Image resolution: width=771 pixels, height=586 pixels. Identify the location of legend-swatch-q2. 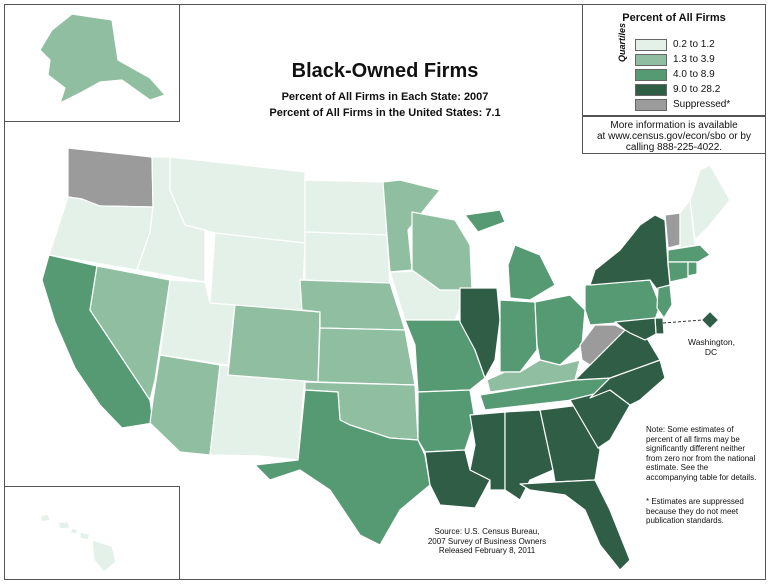
(651, 59).